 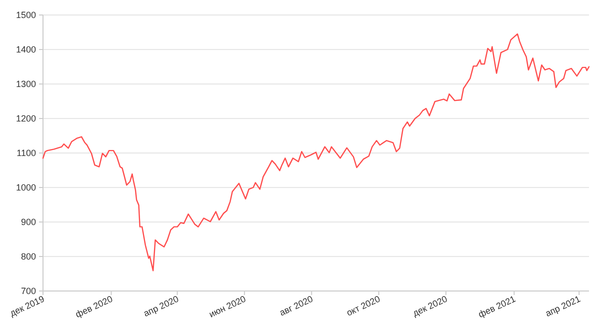 I want to click on y-tick-label: 1300, so click(x=26, y=84).